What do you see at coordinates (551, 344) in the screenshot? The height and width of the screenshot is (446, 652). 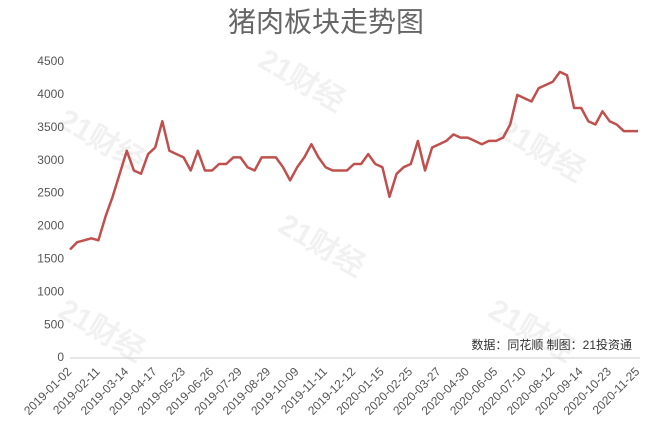 I see `source-note: 数据：同花顺 制图：21投资通` at bounding box center [551, 344].